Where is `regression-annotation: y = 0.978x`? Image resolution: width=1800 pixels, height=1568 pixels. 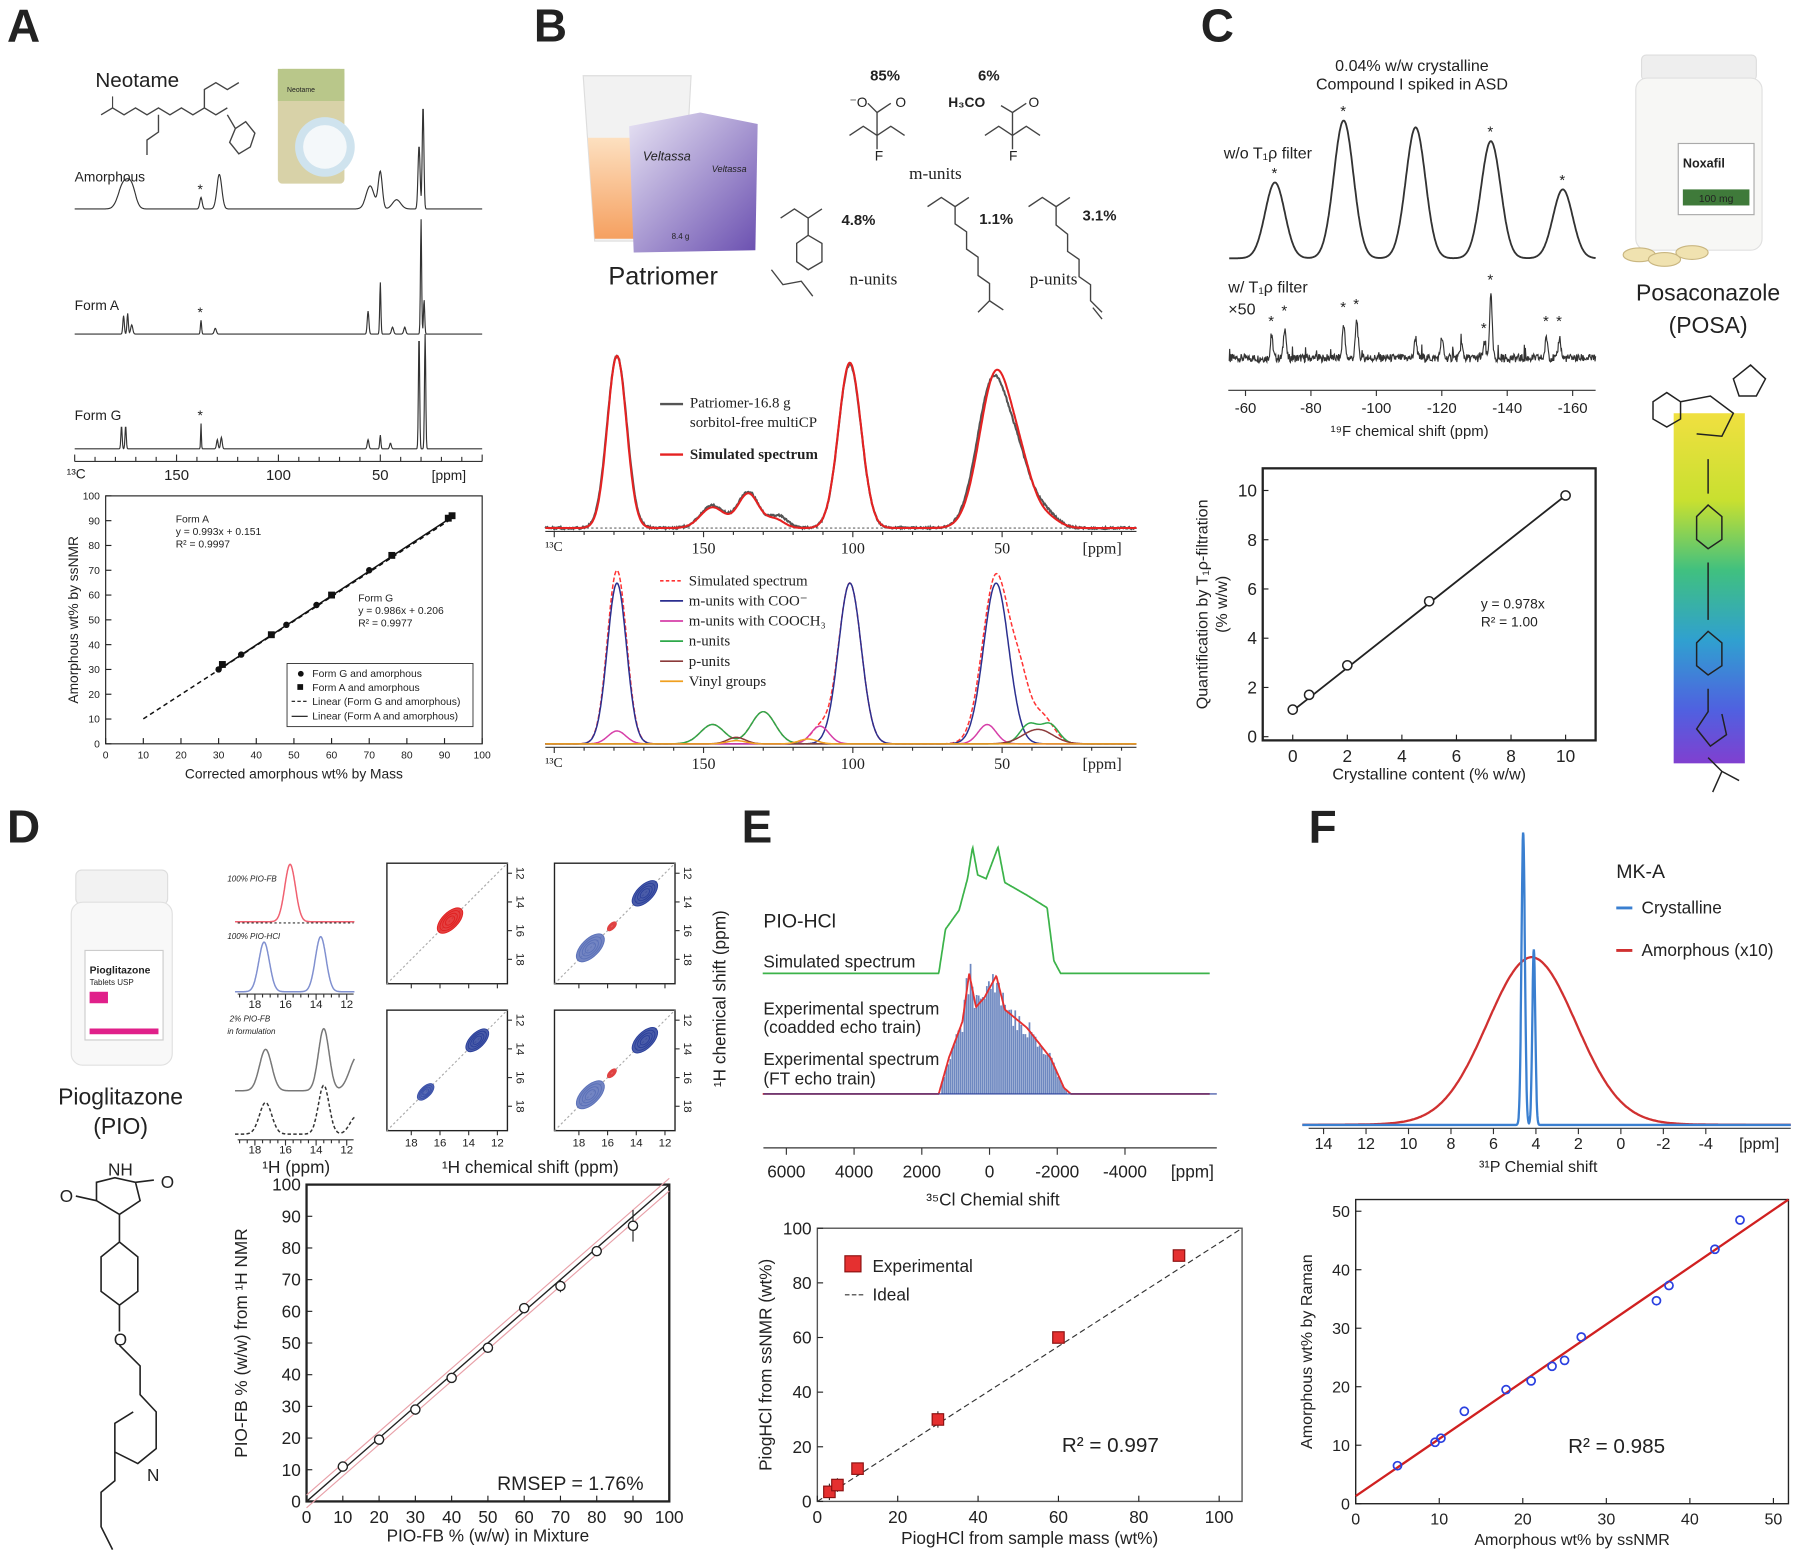 regression-annotation: y = 0.978x is located at coordinates (1513, 603).